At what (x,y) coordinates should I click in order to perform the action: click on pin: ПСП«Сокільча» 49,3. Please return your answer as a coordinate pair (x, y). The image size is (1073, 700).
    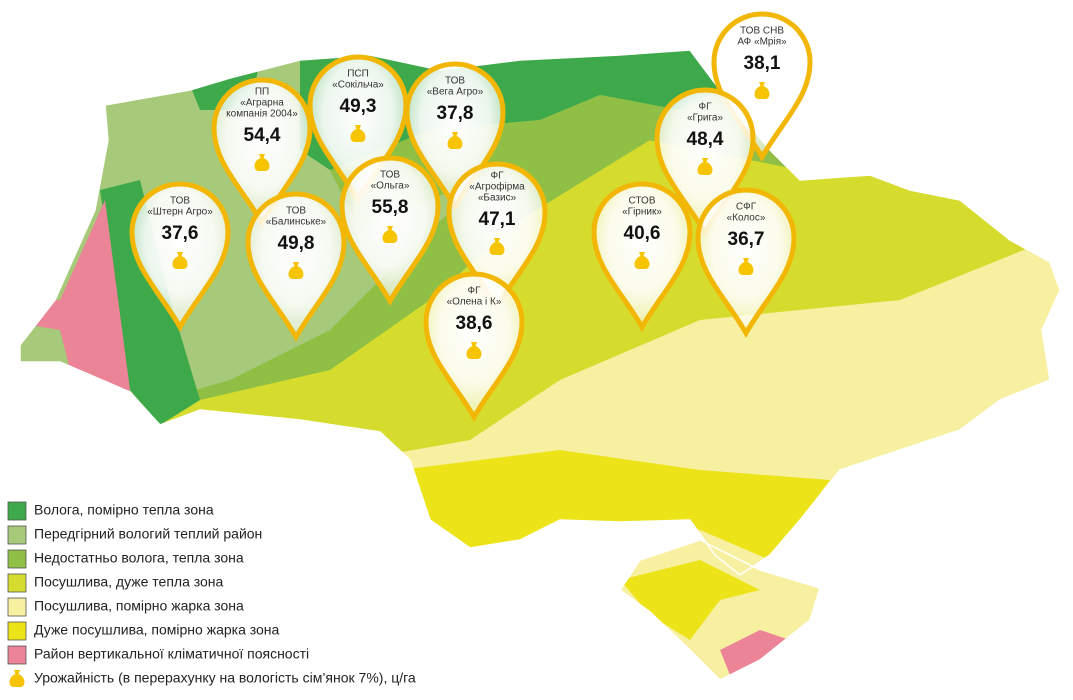
    Looking at the image, I should click on (358, 130).